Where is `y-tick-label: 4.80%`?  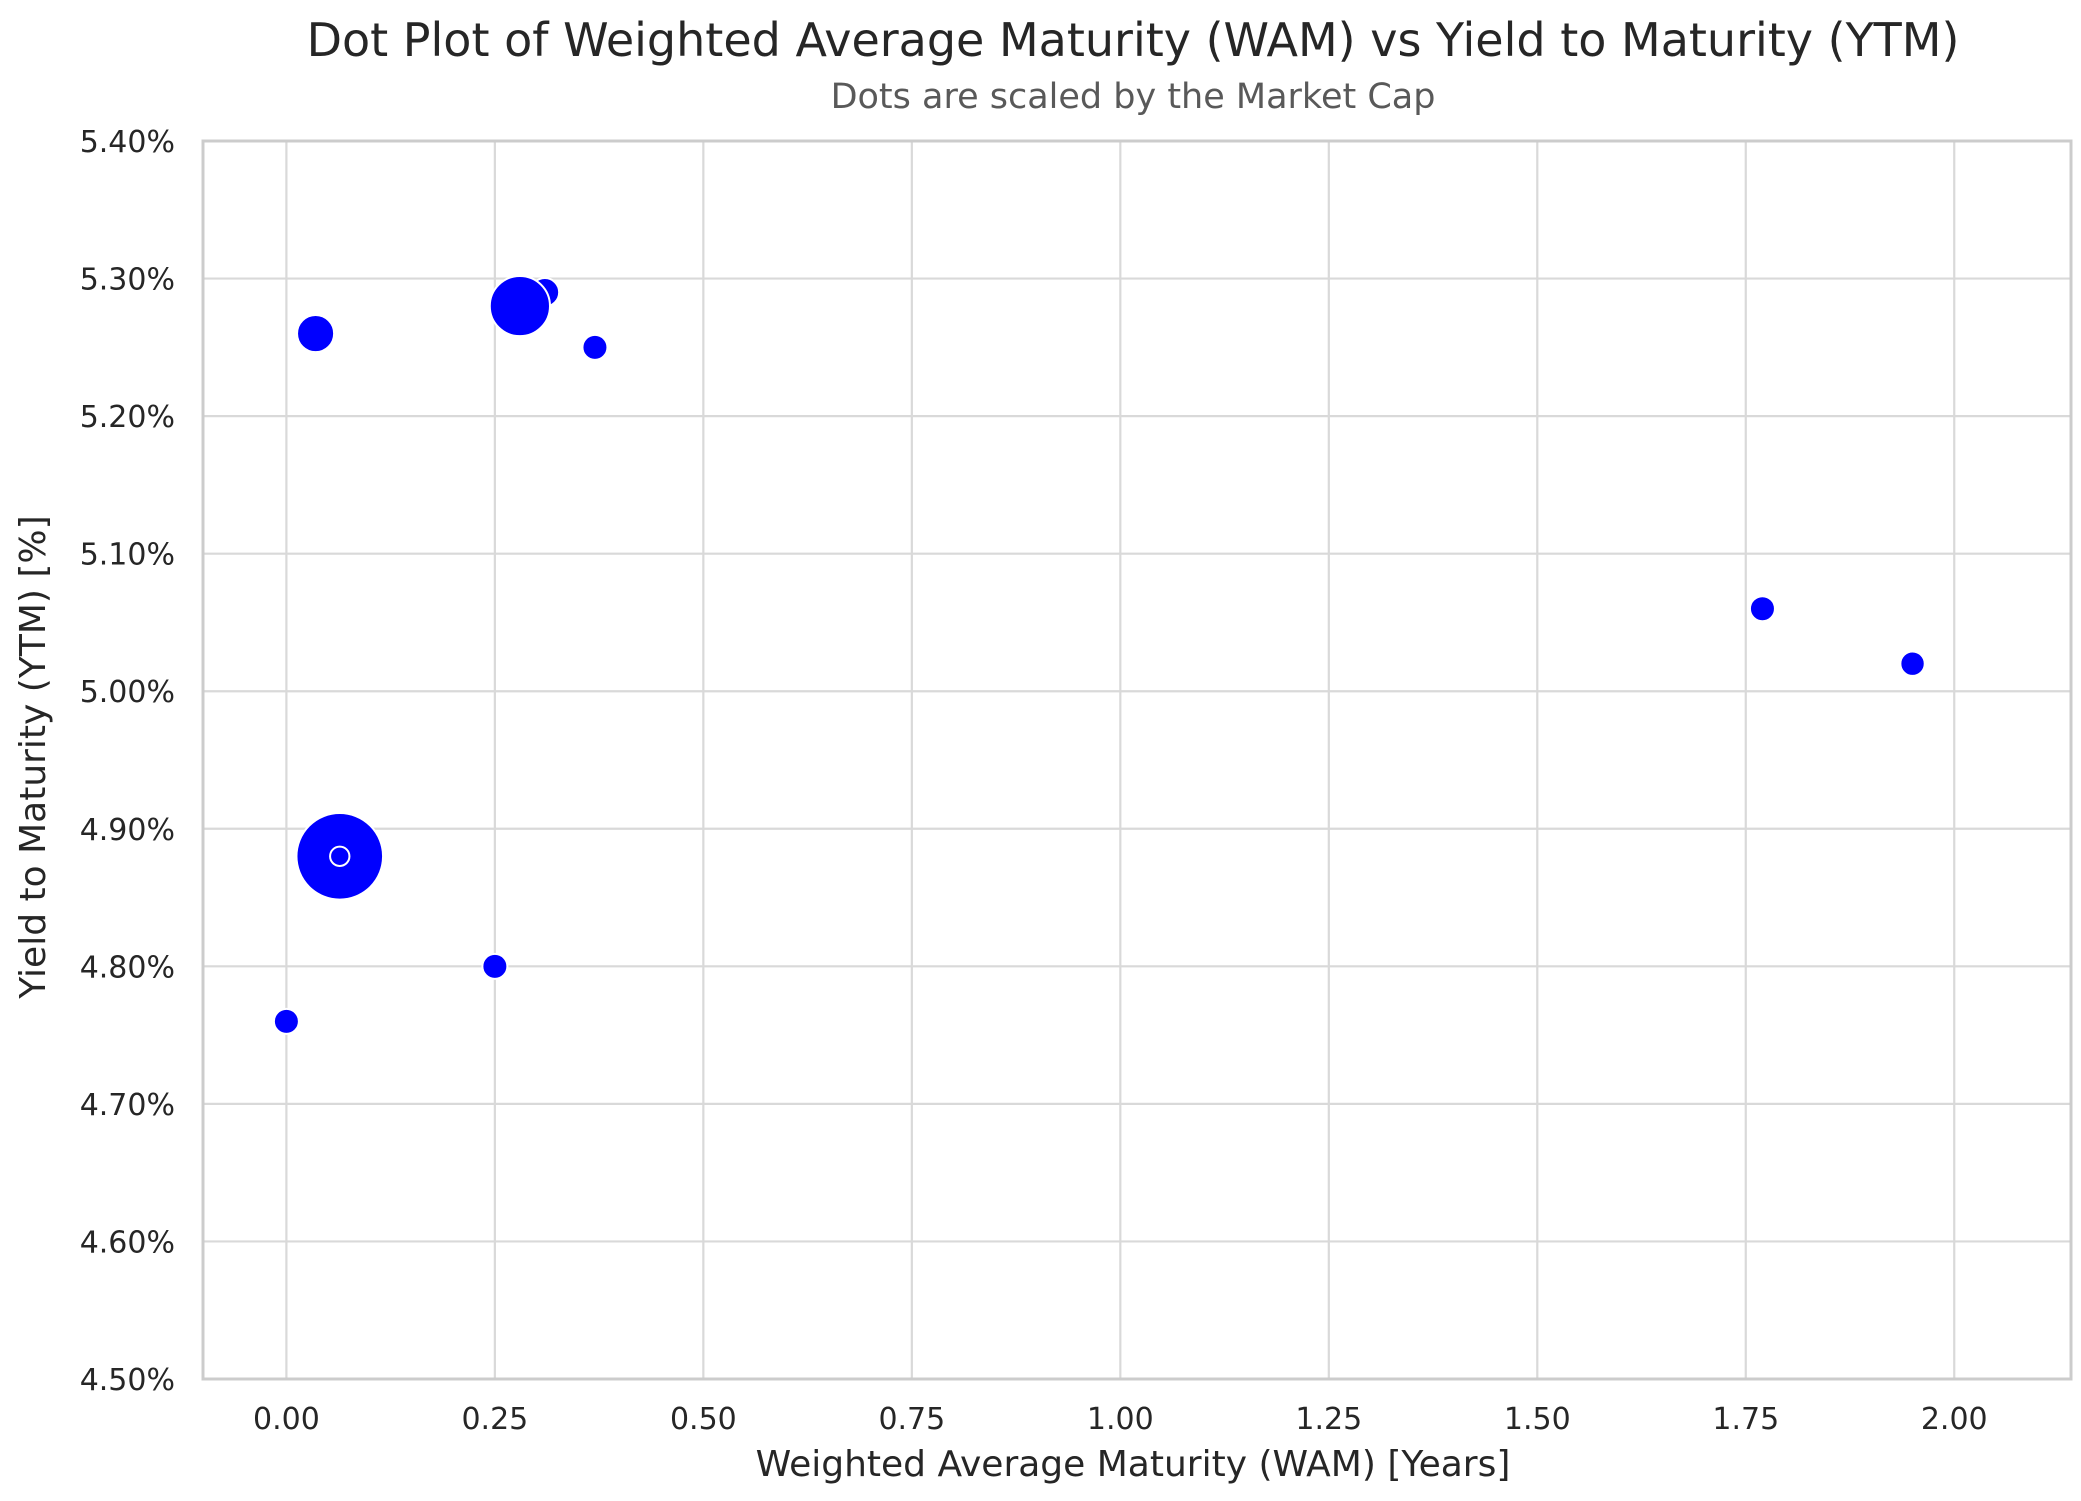 y-tick-label: 4.80% is located at coordinates (127, 967).